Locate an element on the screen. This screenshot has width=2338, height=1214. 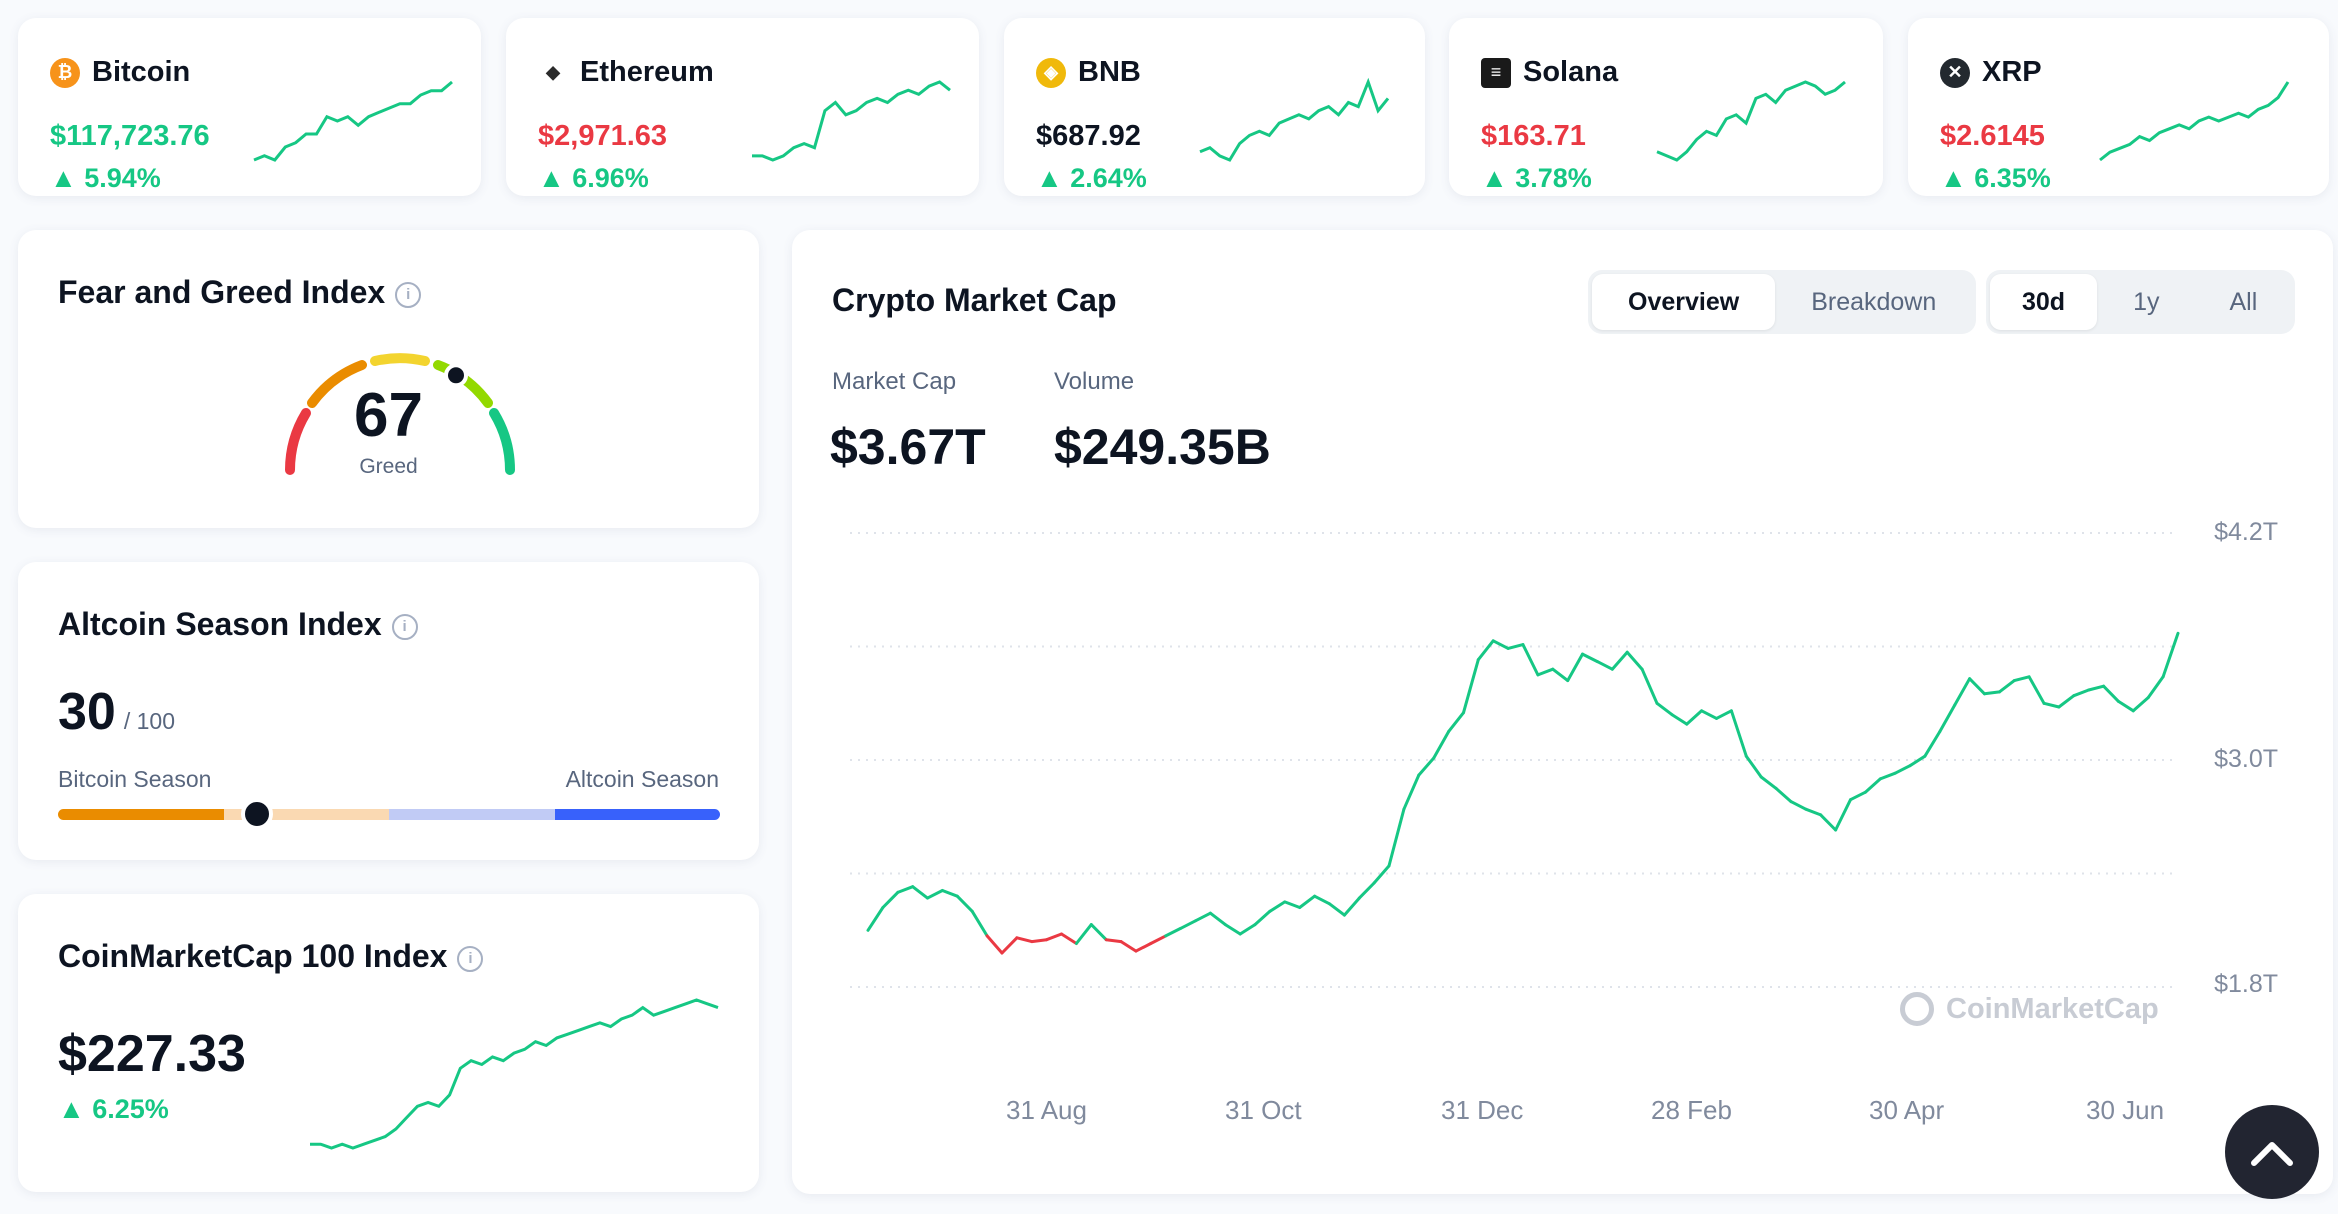
coin-name: Bitcoin is located at coordinates (141, 72).